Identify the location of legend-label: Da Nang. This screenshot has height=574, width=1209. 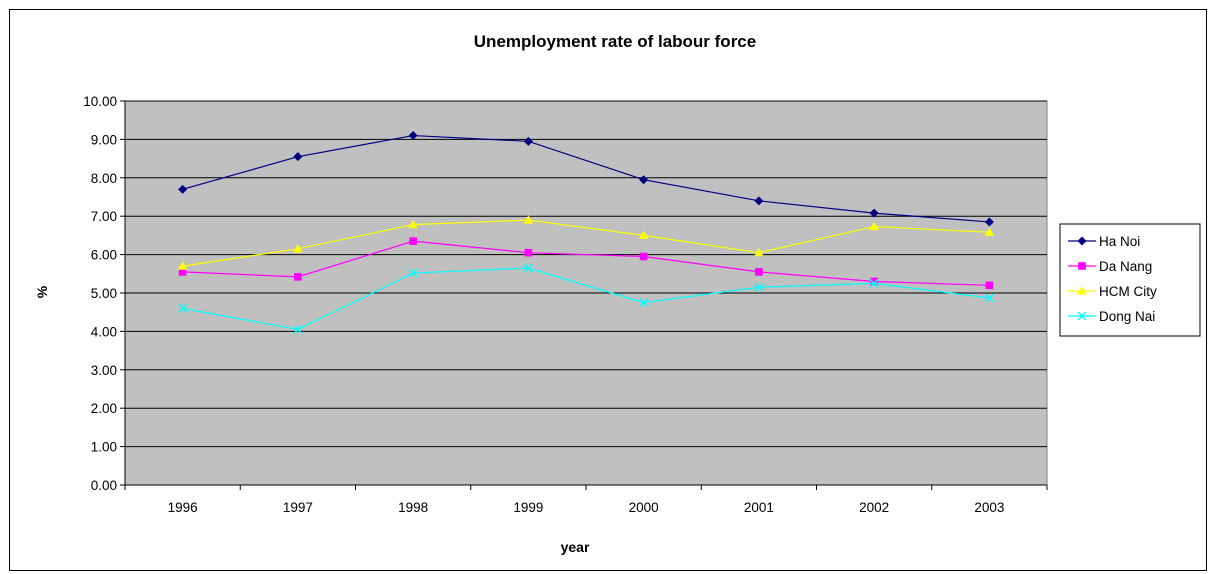
(1125, 266).